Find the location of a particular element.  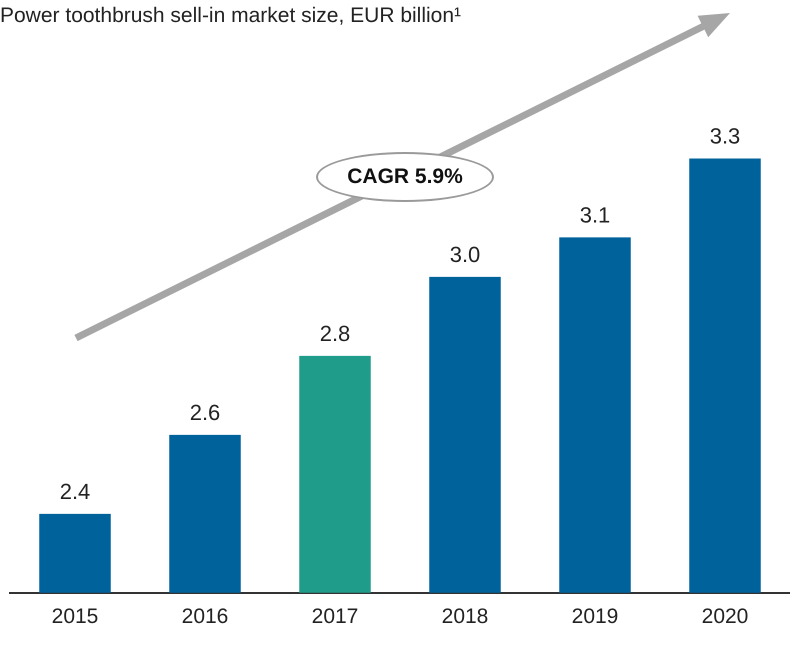

x-tick-label: 2019 is located at coordinates (595, 616).